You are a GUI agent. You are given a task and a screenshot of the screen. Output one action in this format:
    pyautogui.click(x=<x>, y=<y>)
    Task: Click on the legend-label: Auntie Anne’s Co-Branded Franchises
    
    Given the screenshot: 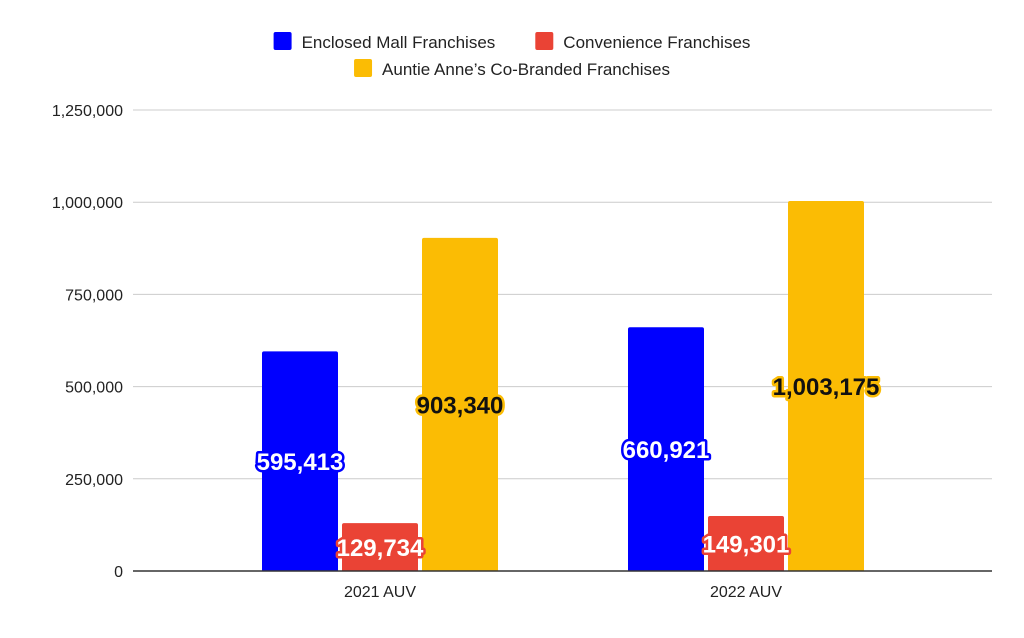 What is the action you would take?
    pyautogui.click(x=526, y=69)
    